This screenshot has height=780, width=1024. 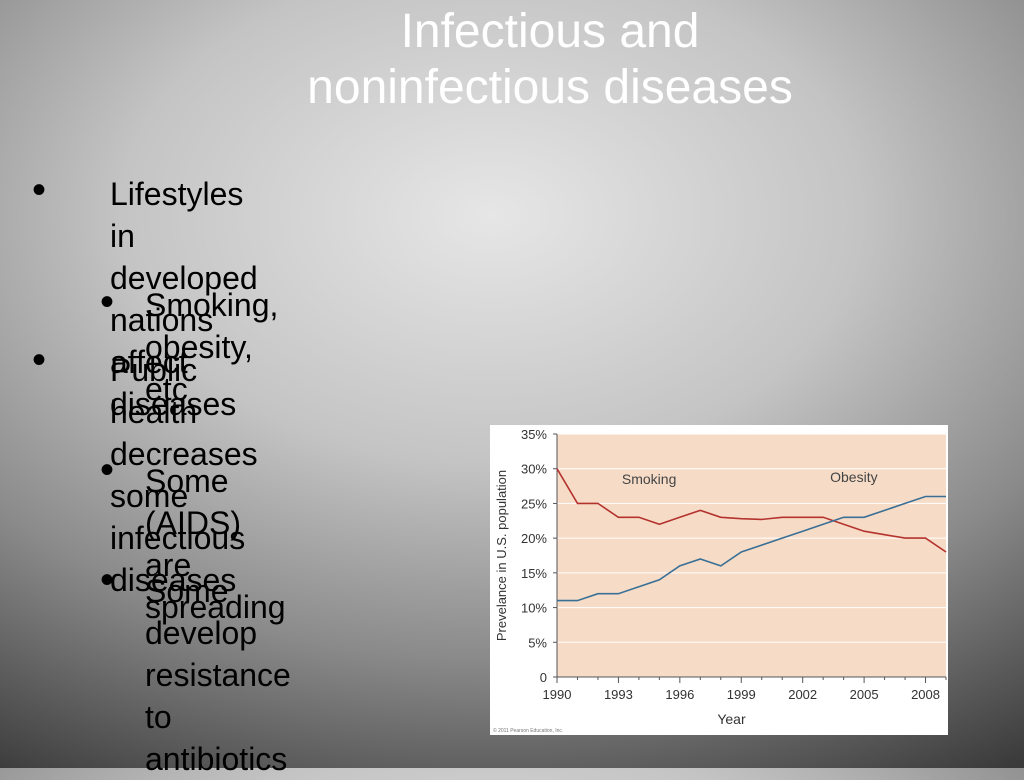 I want to click on x-tick-label: 1993, so click(x=618, y=694).